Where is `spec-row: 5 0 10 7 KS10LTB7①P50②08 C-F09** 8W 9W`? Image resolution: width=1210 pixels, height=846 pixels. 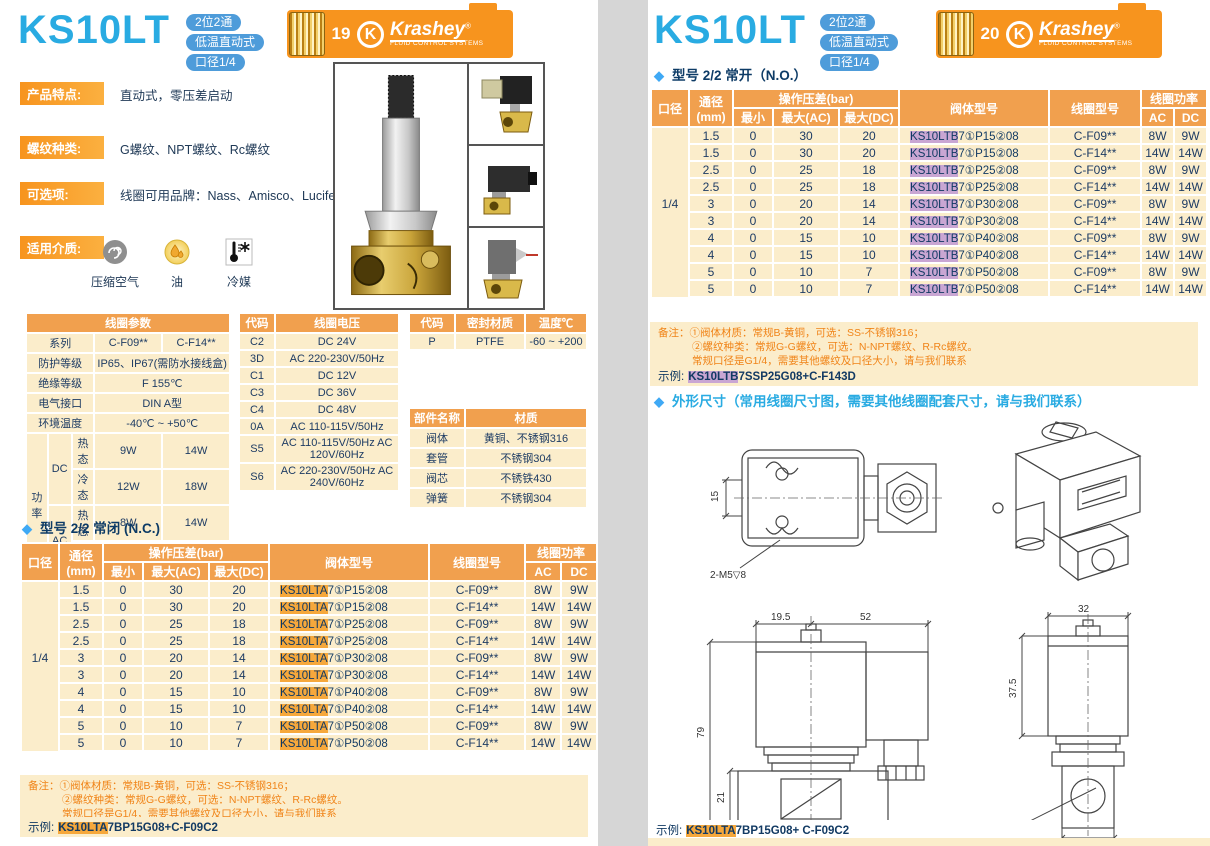 spec-row: 5 0 10 7 KS10LTB7①P50②08 C-F09** 8W 9W is located at coordinates (929, 271).